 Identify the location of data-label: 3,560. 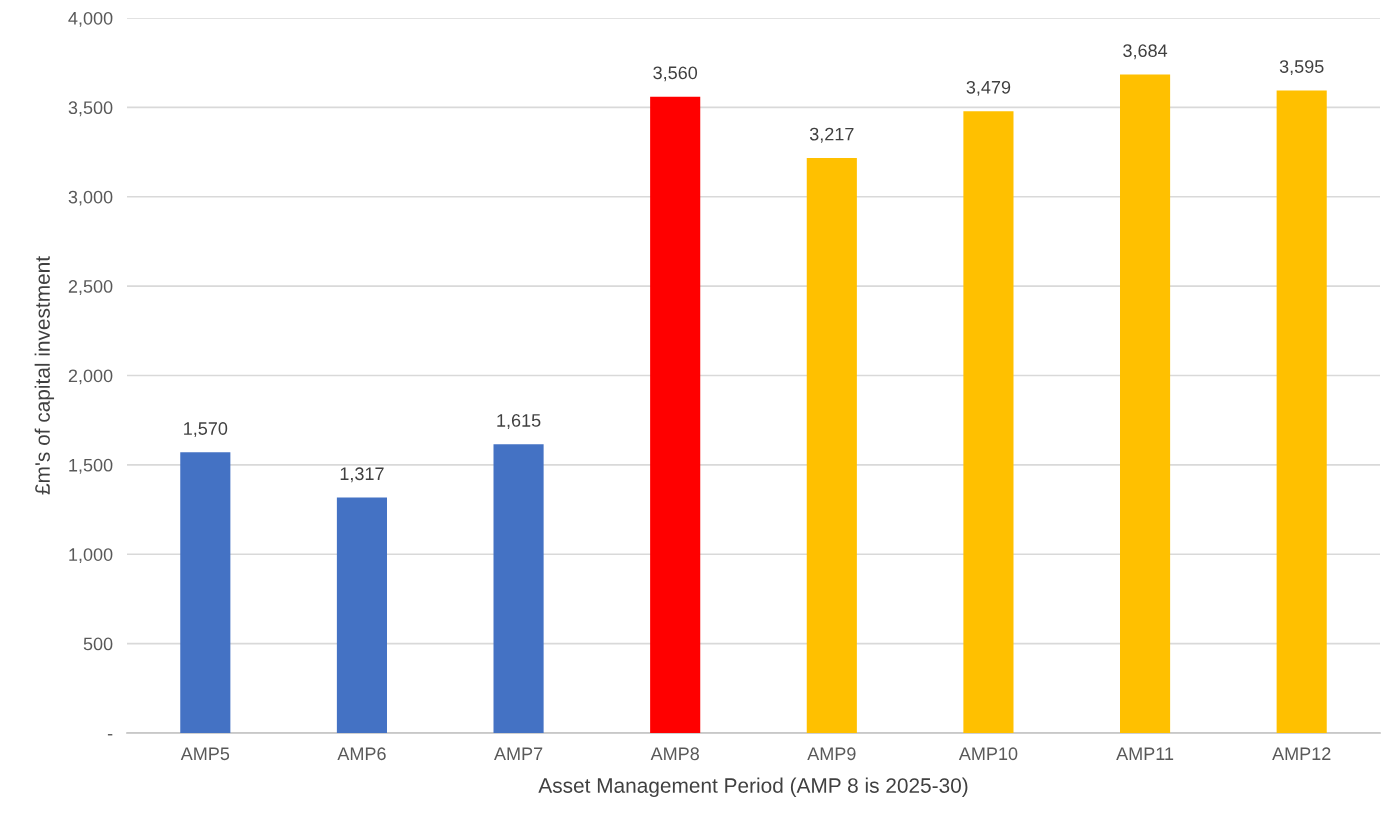
(675, 74).